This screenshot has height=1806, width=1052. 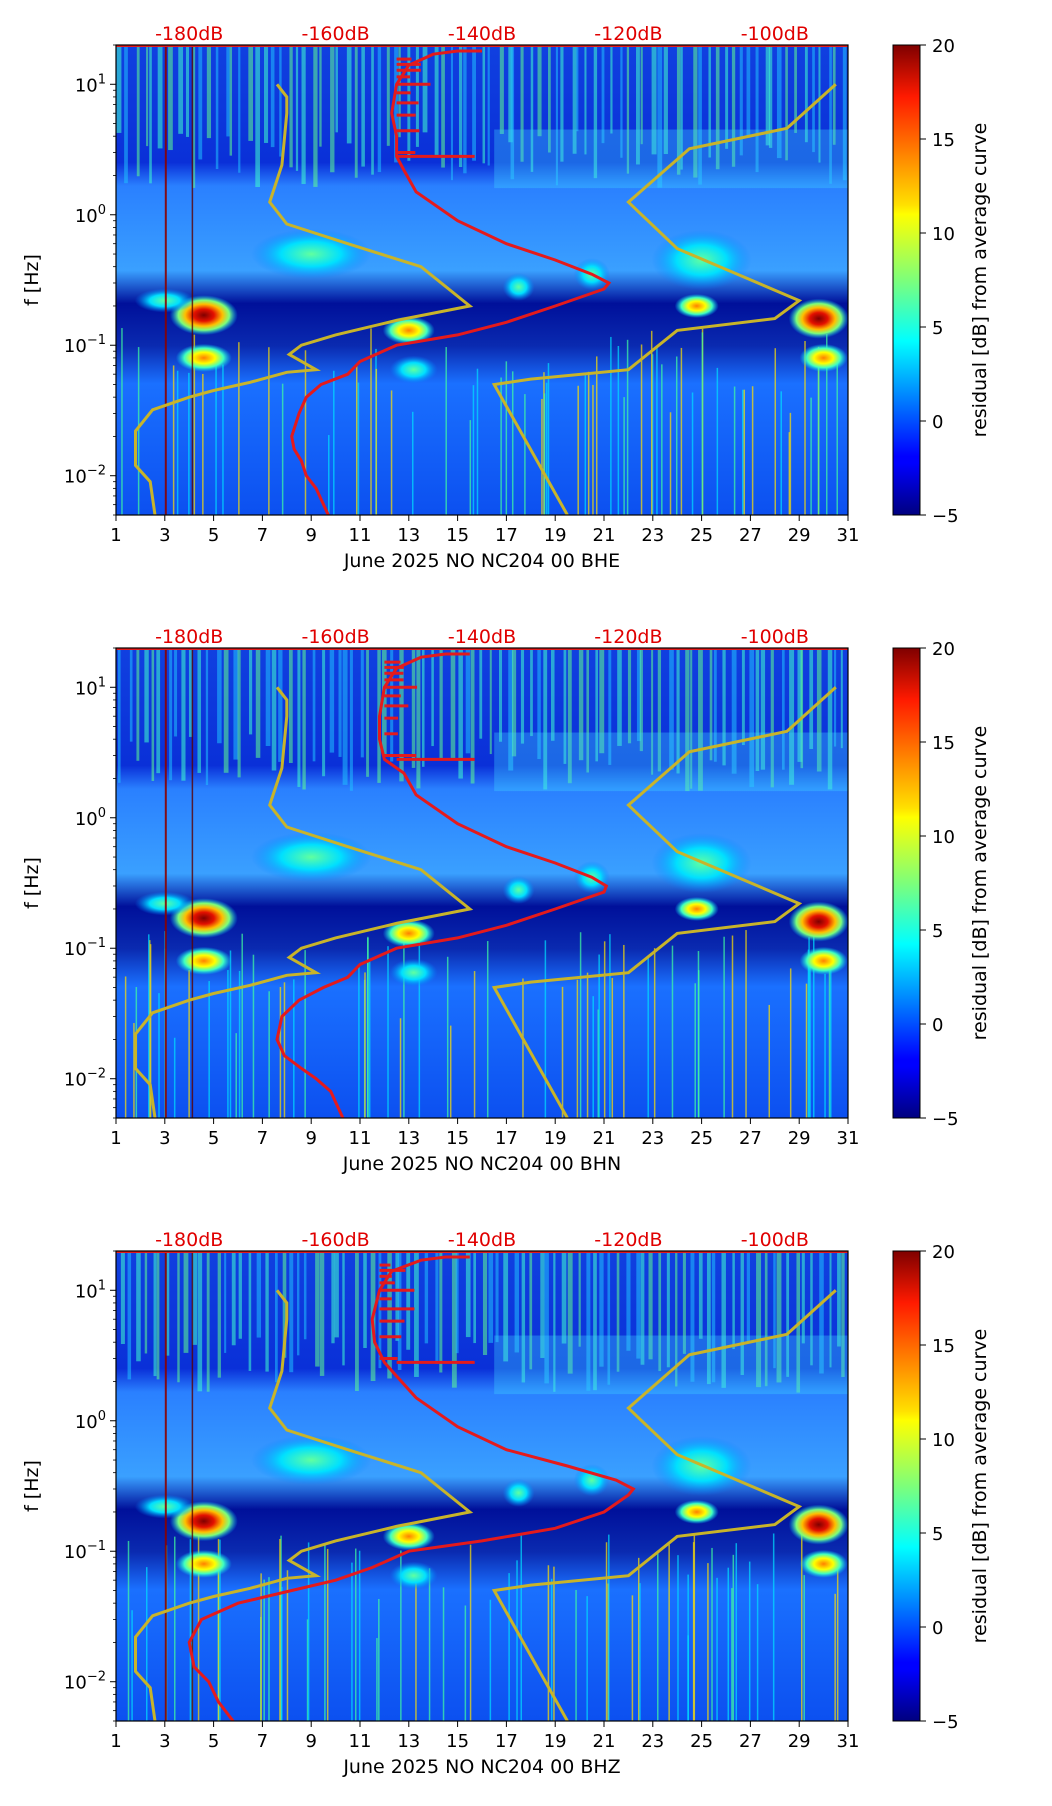 I want to click on x-tick-label: 3, so click(x=164, y=1138).